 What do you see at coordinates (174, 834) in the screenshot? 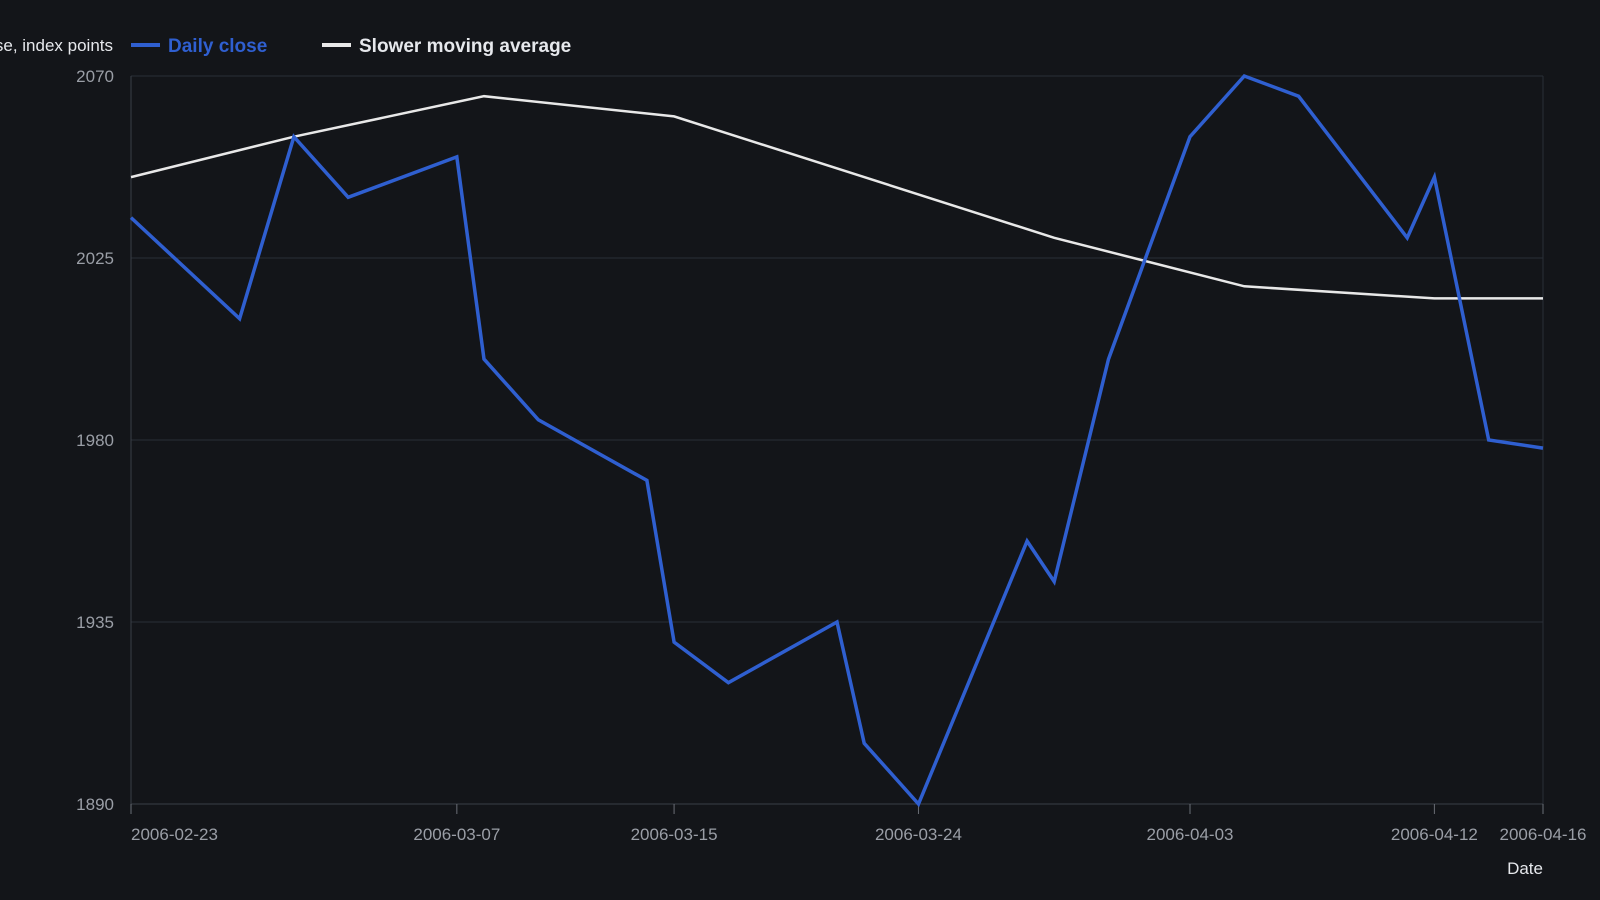
I see `x-tick-label: 2006-02-23` at bounding box center [174, 834].